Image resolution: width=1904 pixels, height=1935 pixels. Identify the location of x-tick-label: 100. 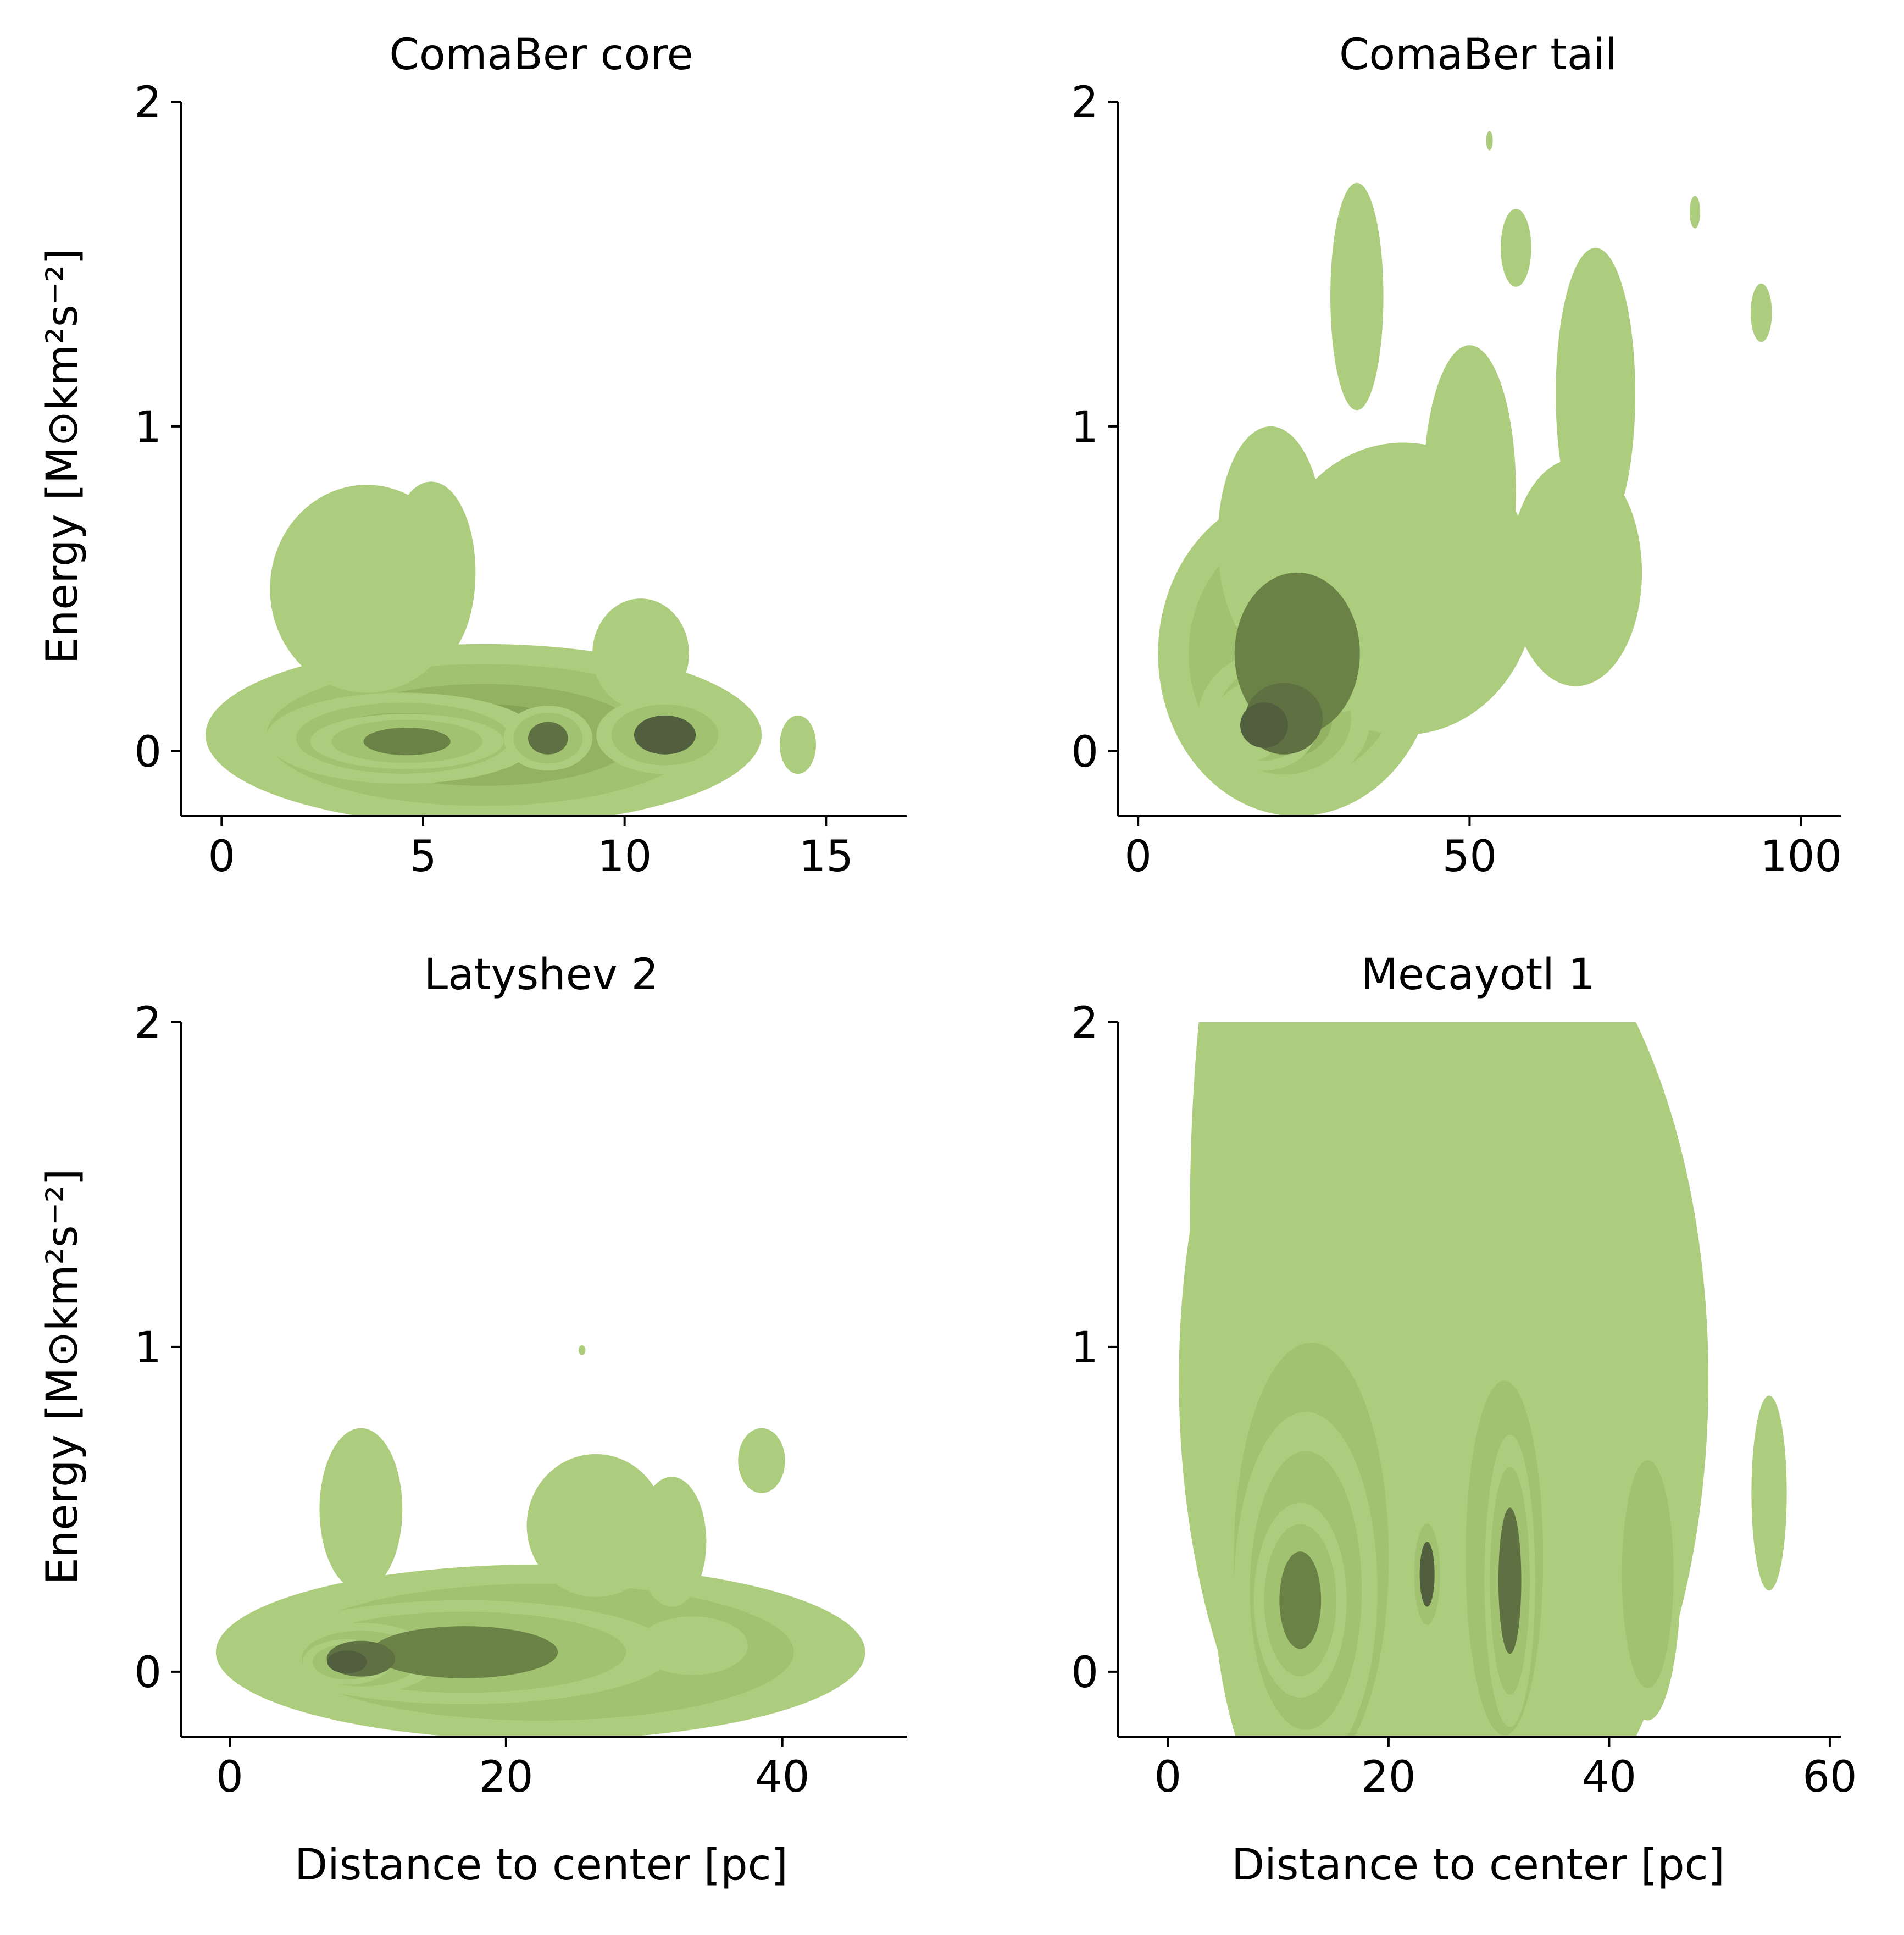
(1801, 857).